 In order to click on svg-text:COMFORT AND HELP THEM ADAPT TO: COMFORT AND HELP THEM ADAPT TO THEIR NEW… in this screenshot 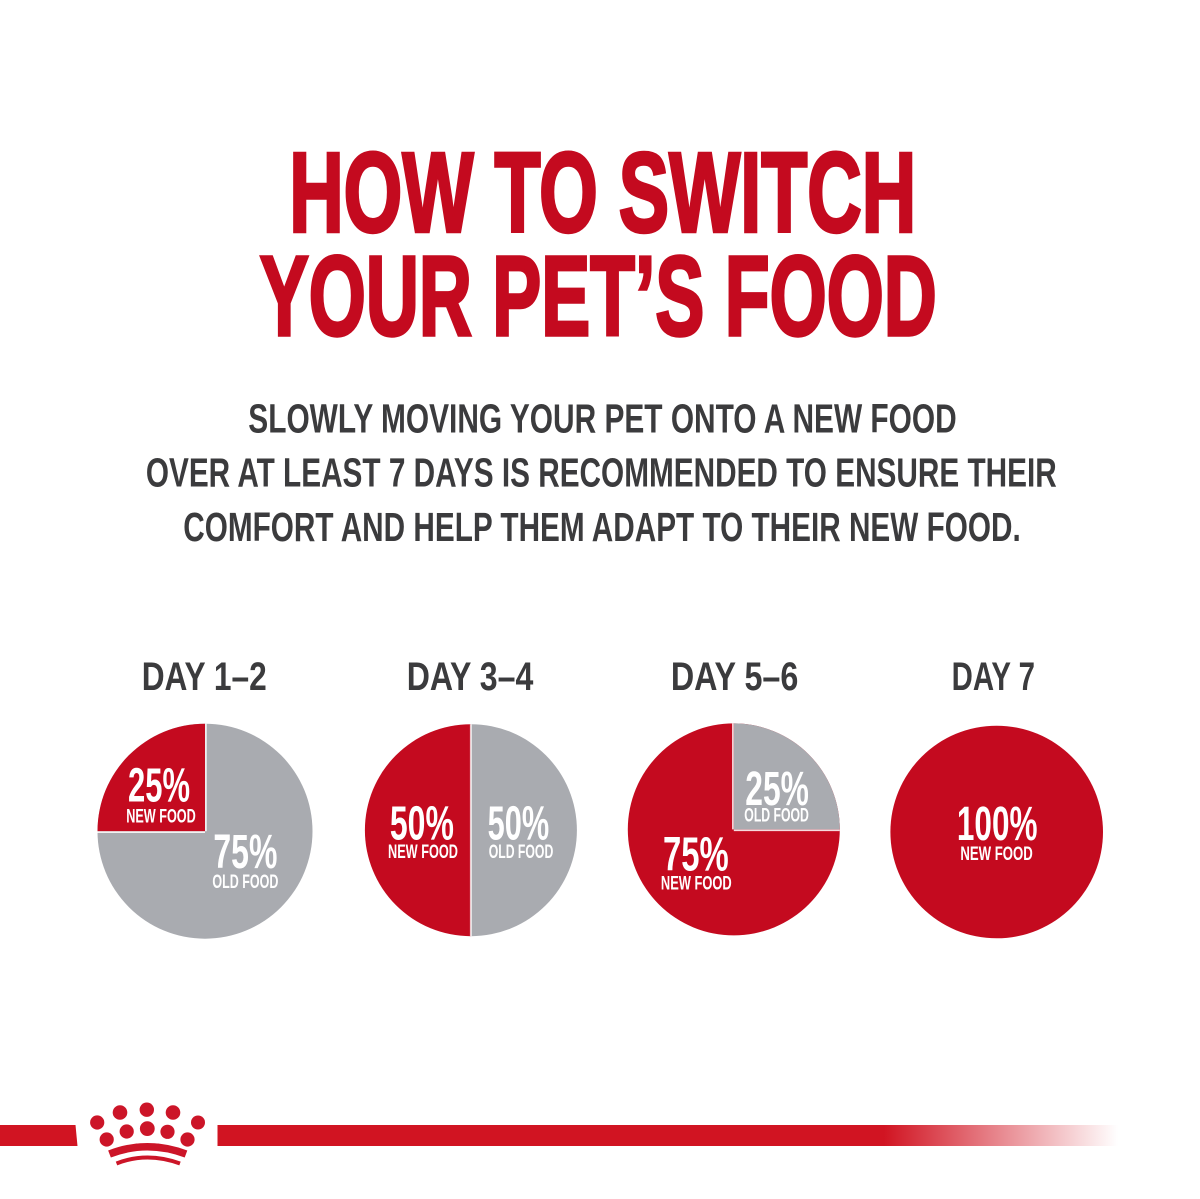, I will do `click(602, 527)`.